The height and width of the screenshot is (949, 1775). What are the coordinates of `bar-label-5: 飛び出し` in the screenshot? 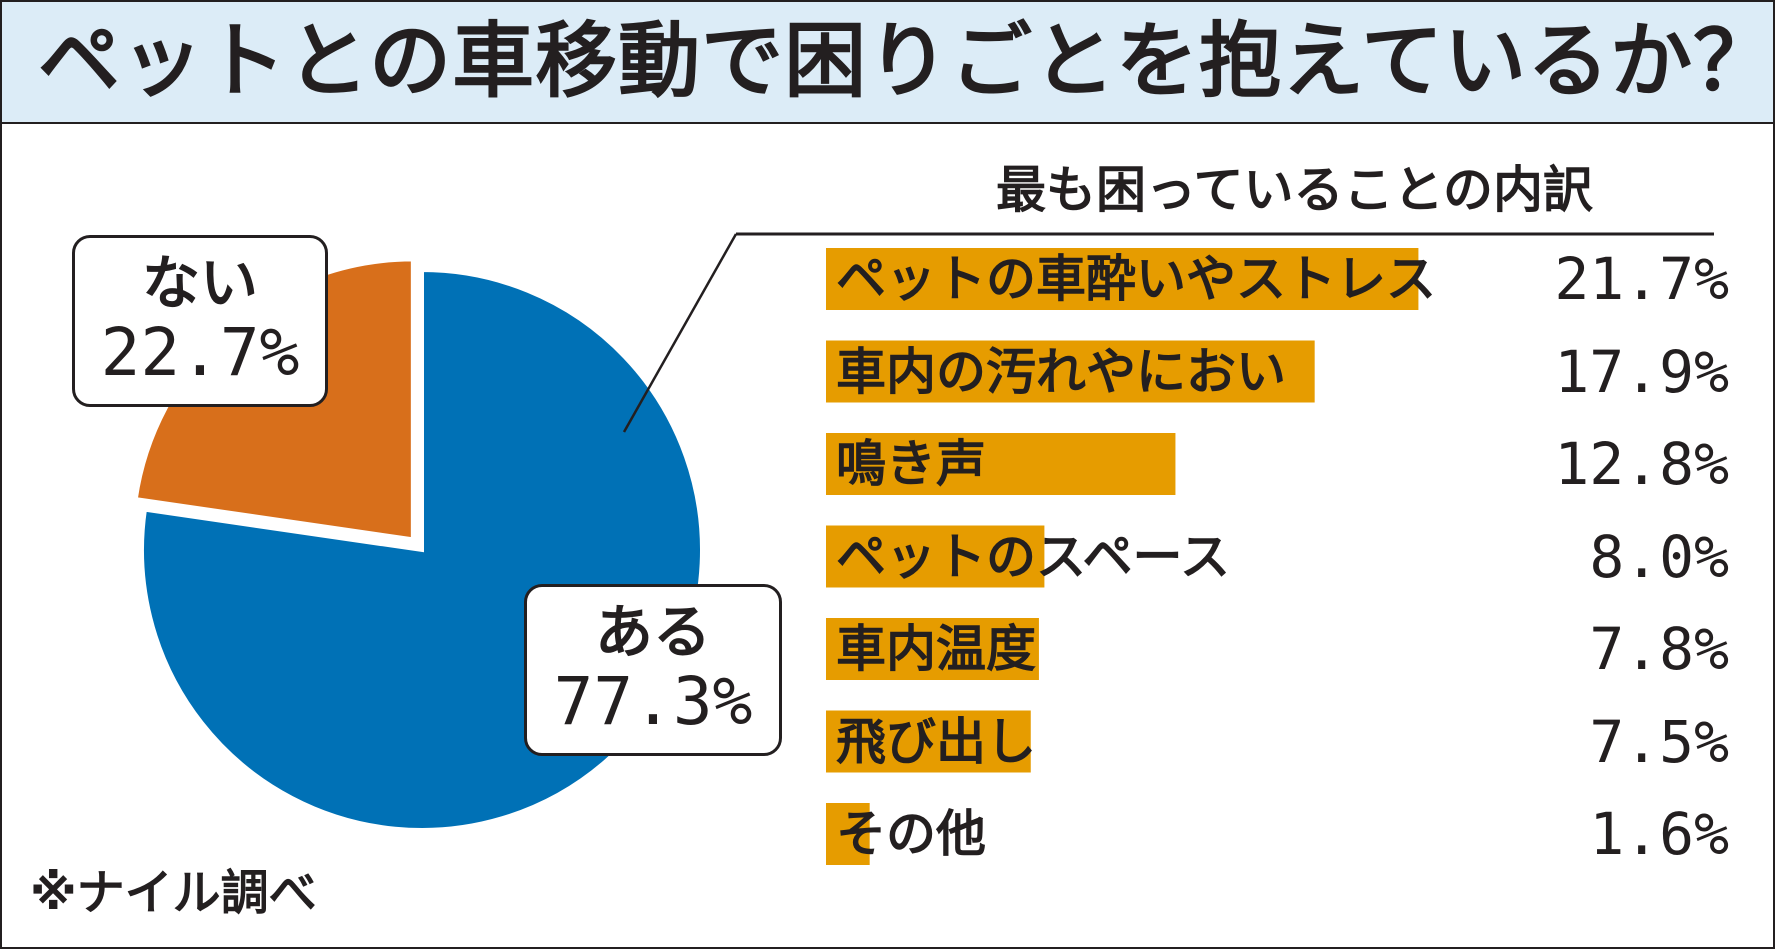 It's located at (936, 741).